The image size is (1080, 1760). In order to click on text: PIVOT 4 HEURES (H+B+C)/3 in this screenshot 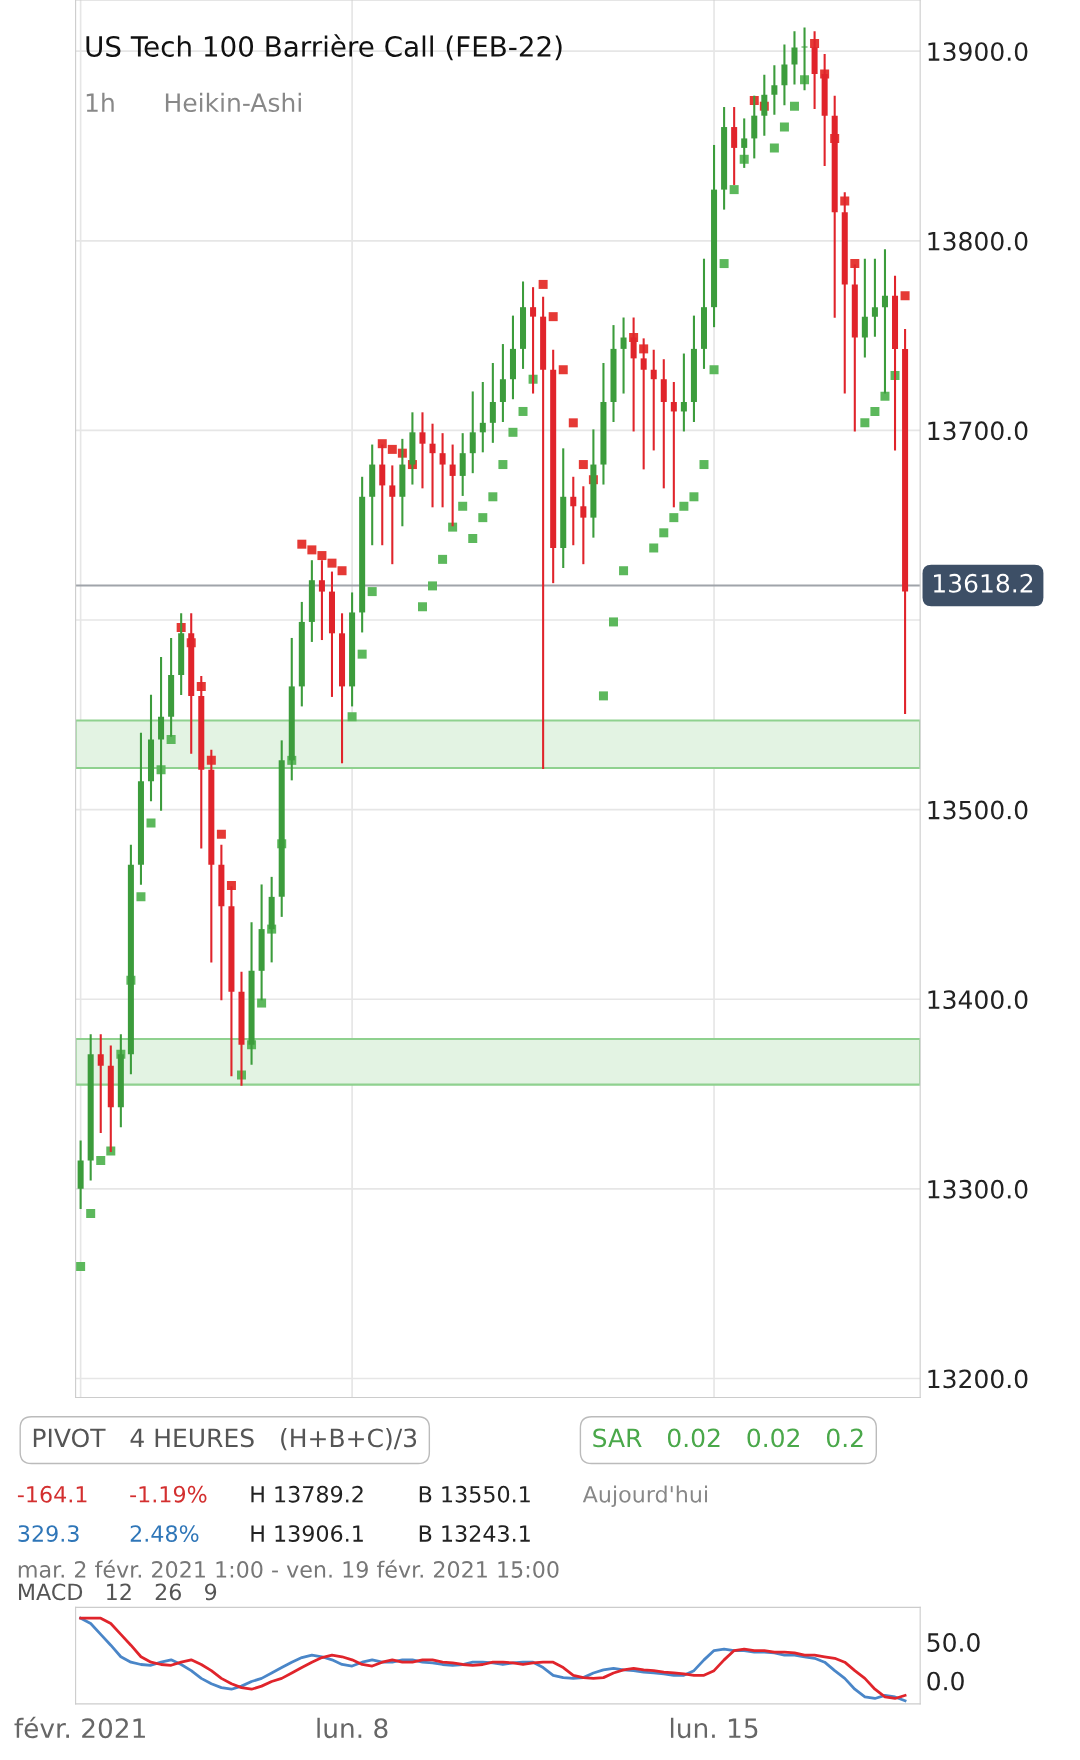, I will do `click(225, 1439)`.